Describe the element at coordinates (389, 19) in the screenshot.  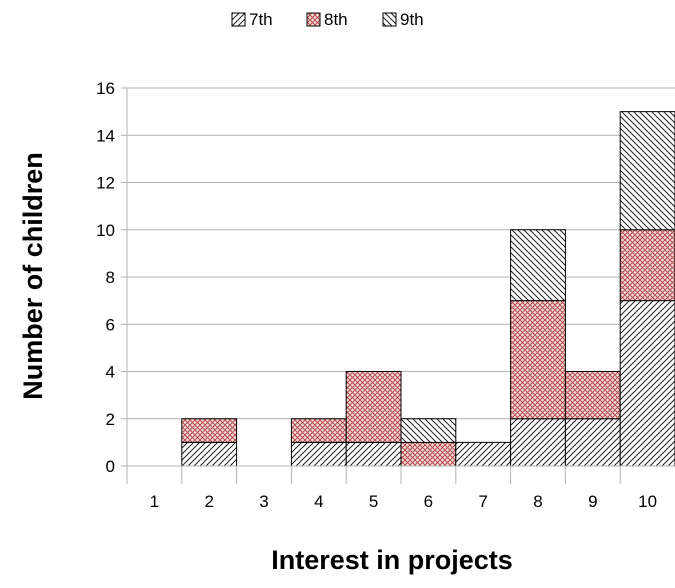
I see `legend-swatch-9th` at that location.